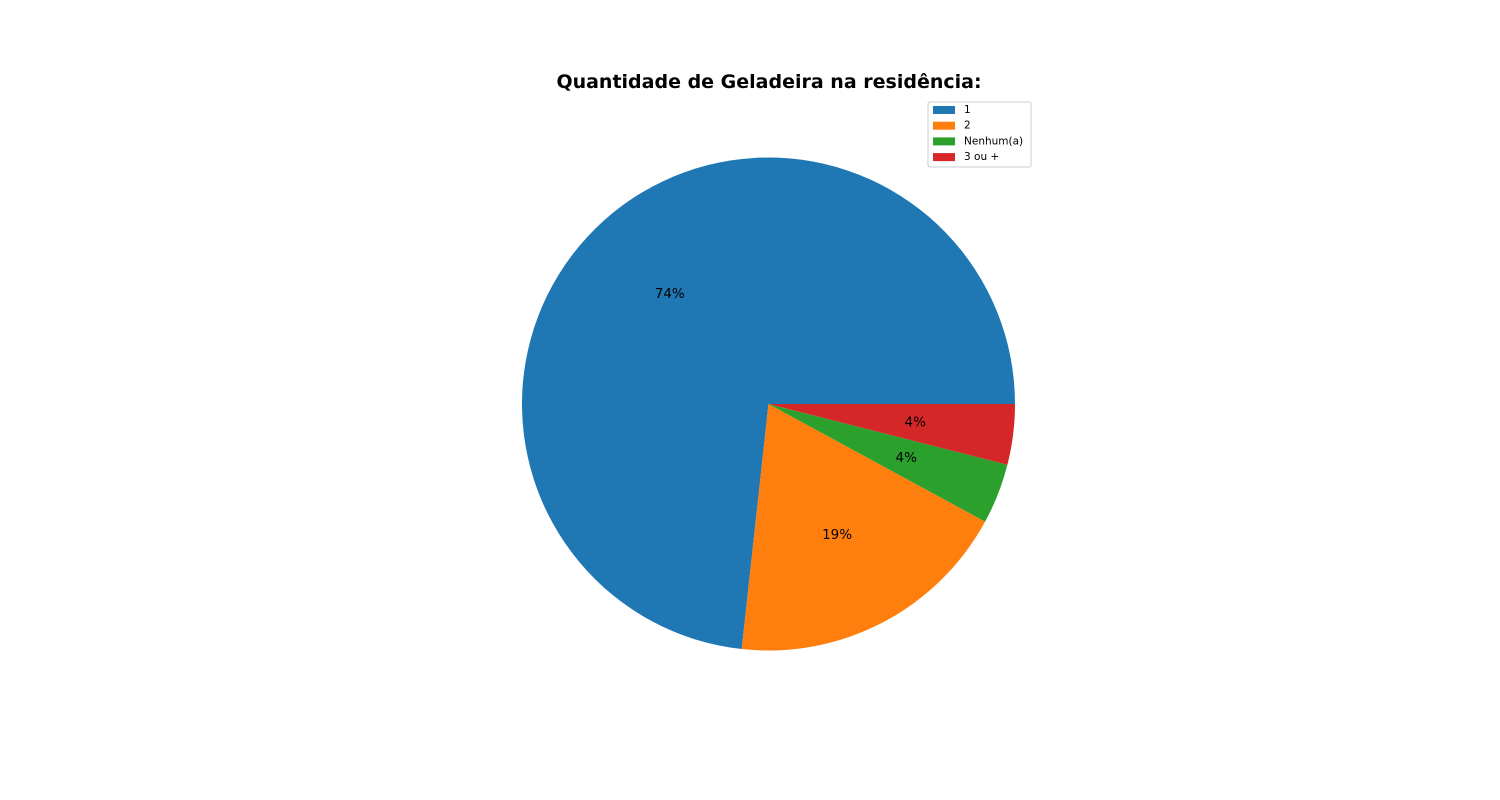 The width and height of the screenshot is (1500, 800). What do you see at coordinates (768, 82) in the screenshot?
I see `chart-title: Quantidade de Geladeira na residência:` at bounding box center [768, 82].